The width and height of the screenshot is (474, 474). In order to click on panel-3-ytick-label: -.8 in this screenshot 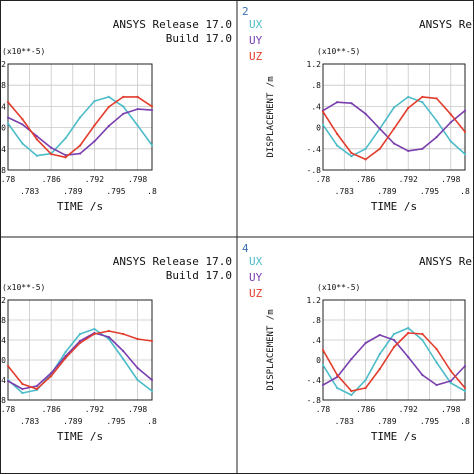, I will do `click(3, 400)`.